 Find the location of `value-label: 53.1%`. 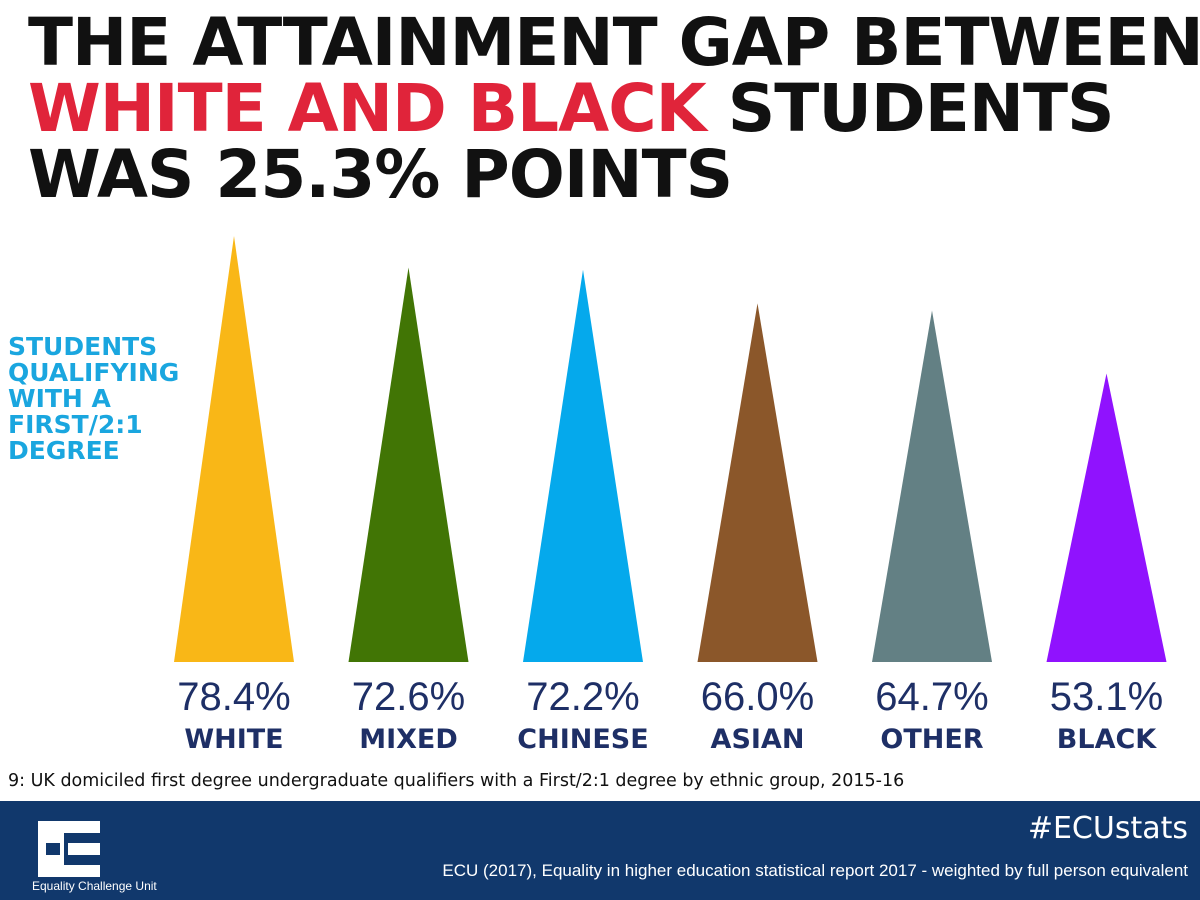

value-label: 53.1% is located at coordinates (1106, 697).